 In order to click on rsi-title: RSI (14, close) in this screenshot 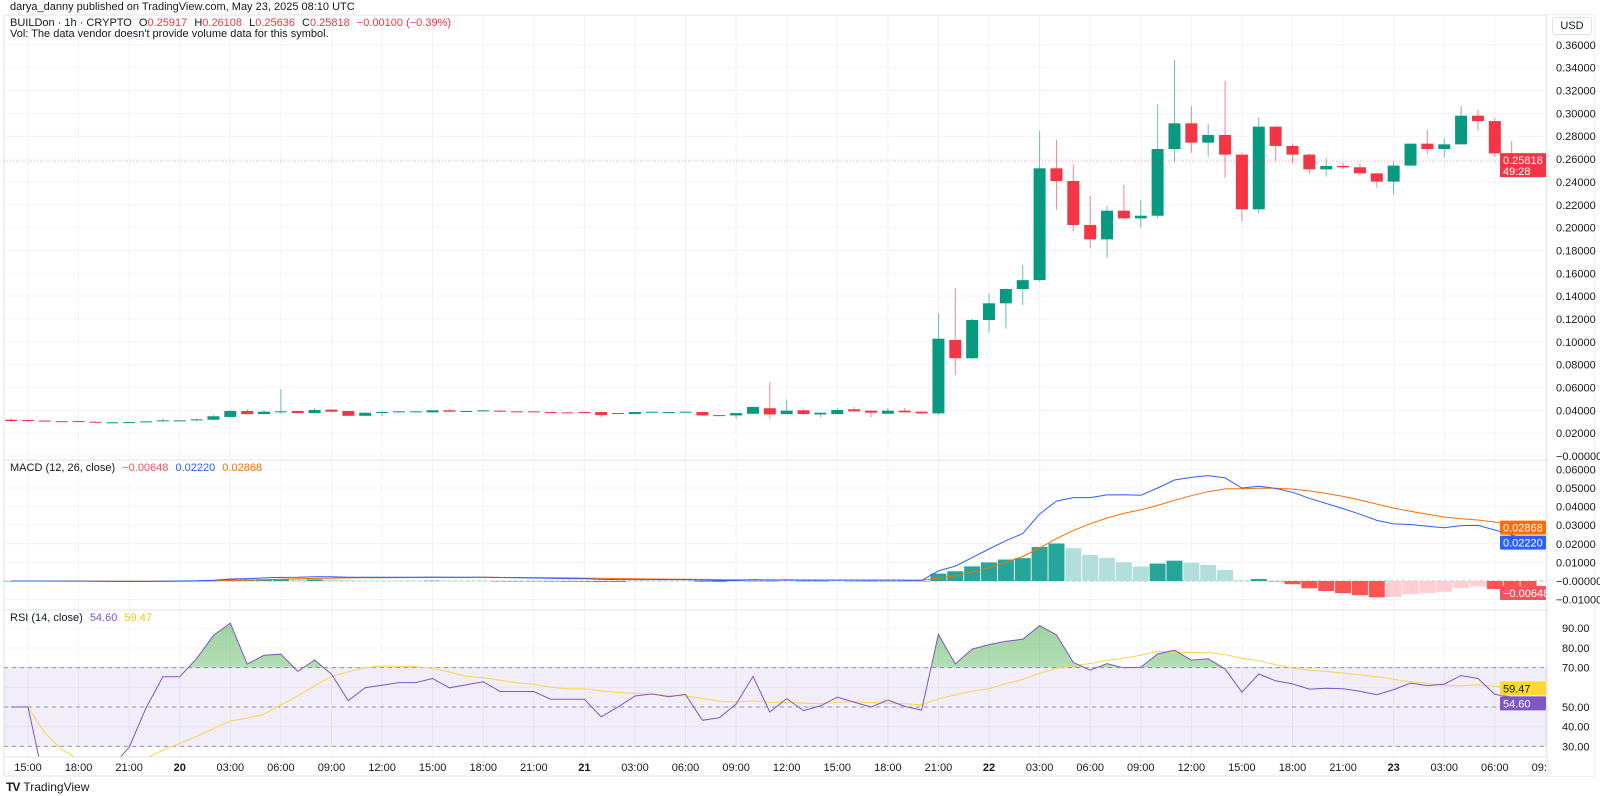, I will do `click(46, 618)`.